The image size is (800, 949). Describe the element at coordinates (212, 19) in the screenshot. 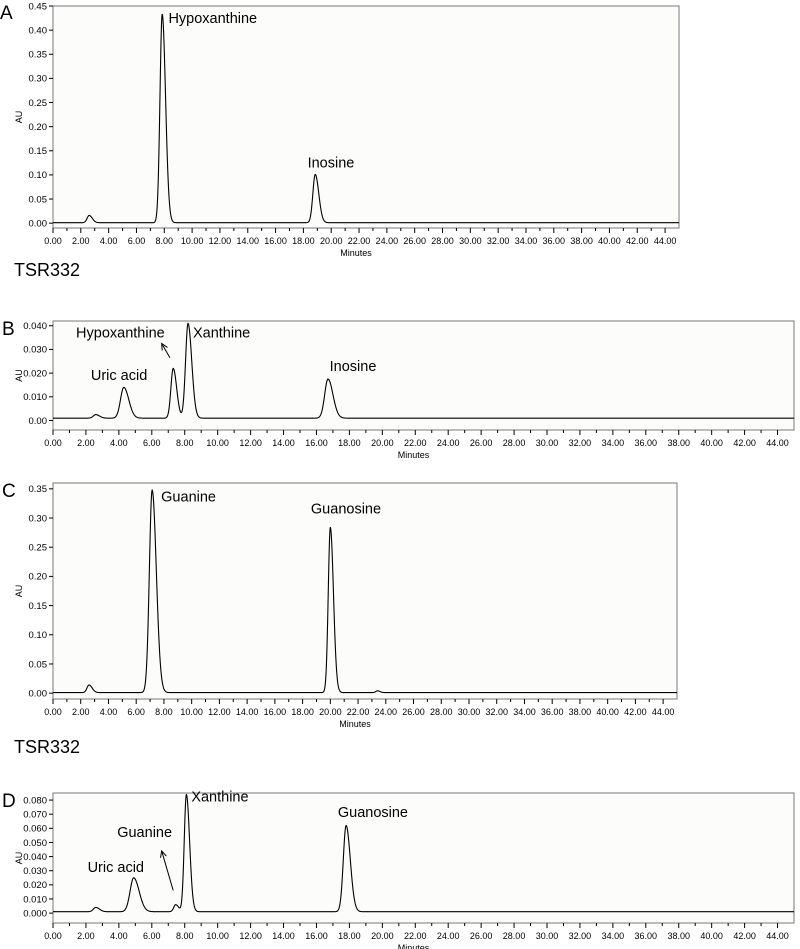

I see `peak-label: Hypoxanthine` at that location.